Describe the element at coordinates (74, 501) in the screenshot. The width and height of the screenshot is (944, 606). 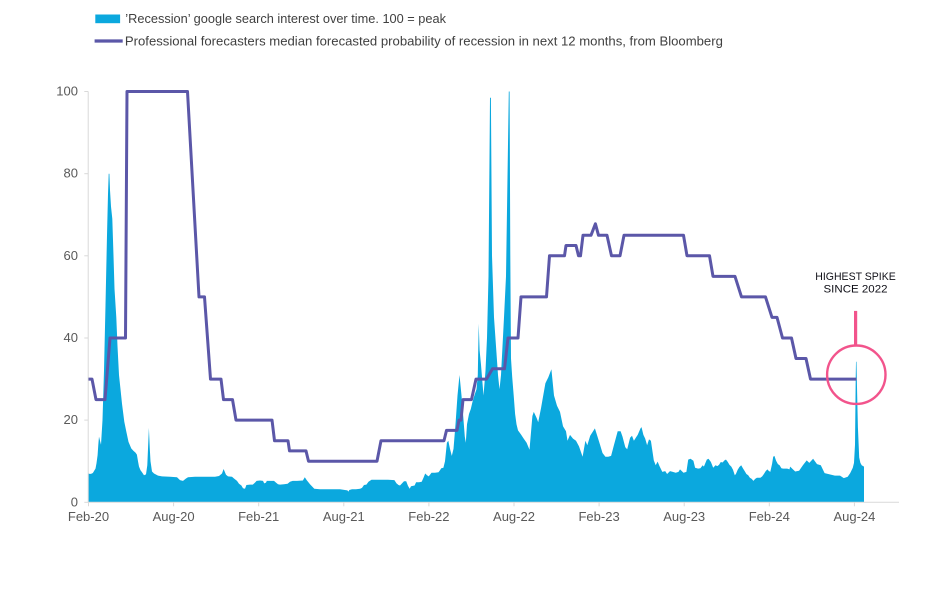
I see `svg-text: 0` at that location.